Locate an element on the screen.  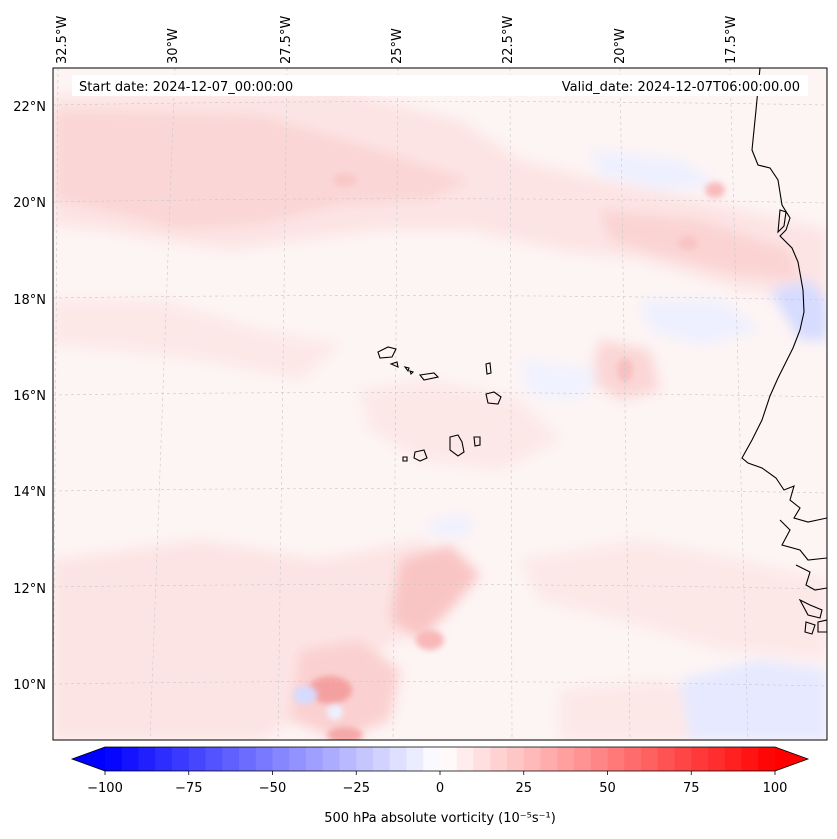
lat-label: 18°N is located at coordinates (29, 300).